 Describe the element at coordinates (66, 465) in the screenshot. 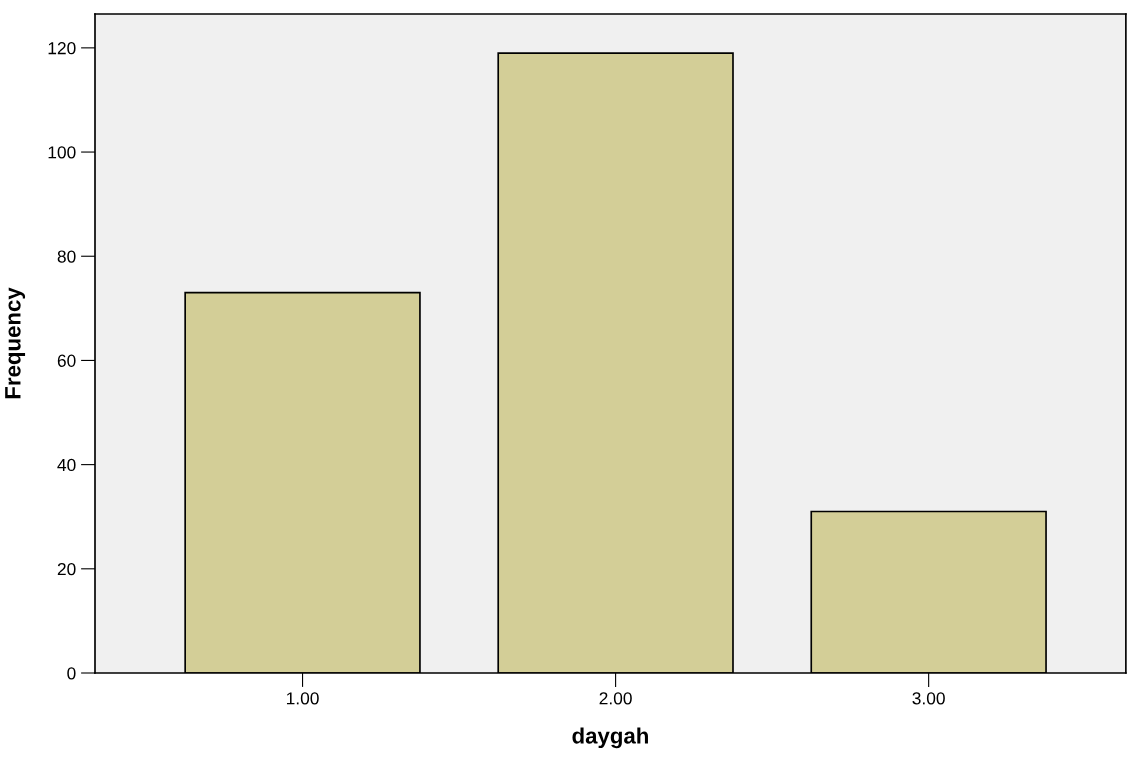

I see `y-tick-label: 40` at that location.